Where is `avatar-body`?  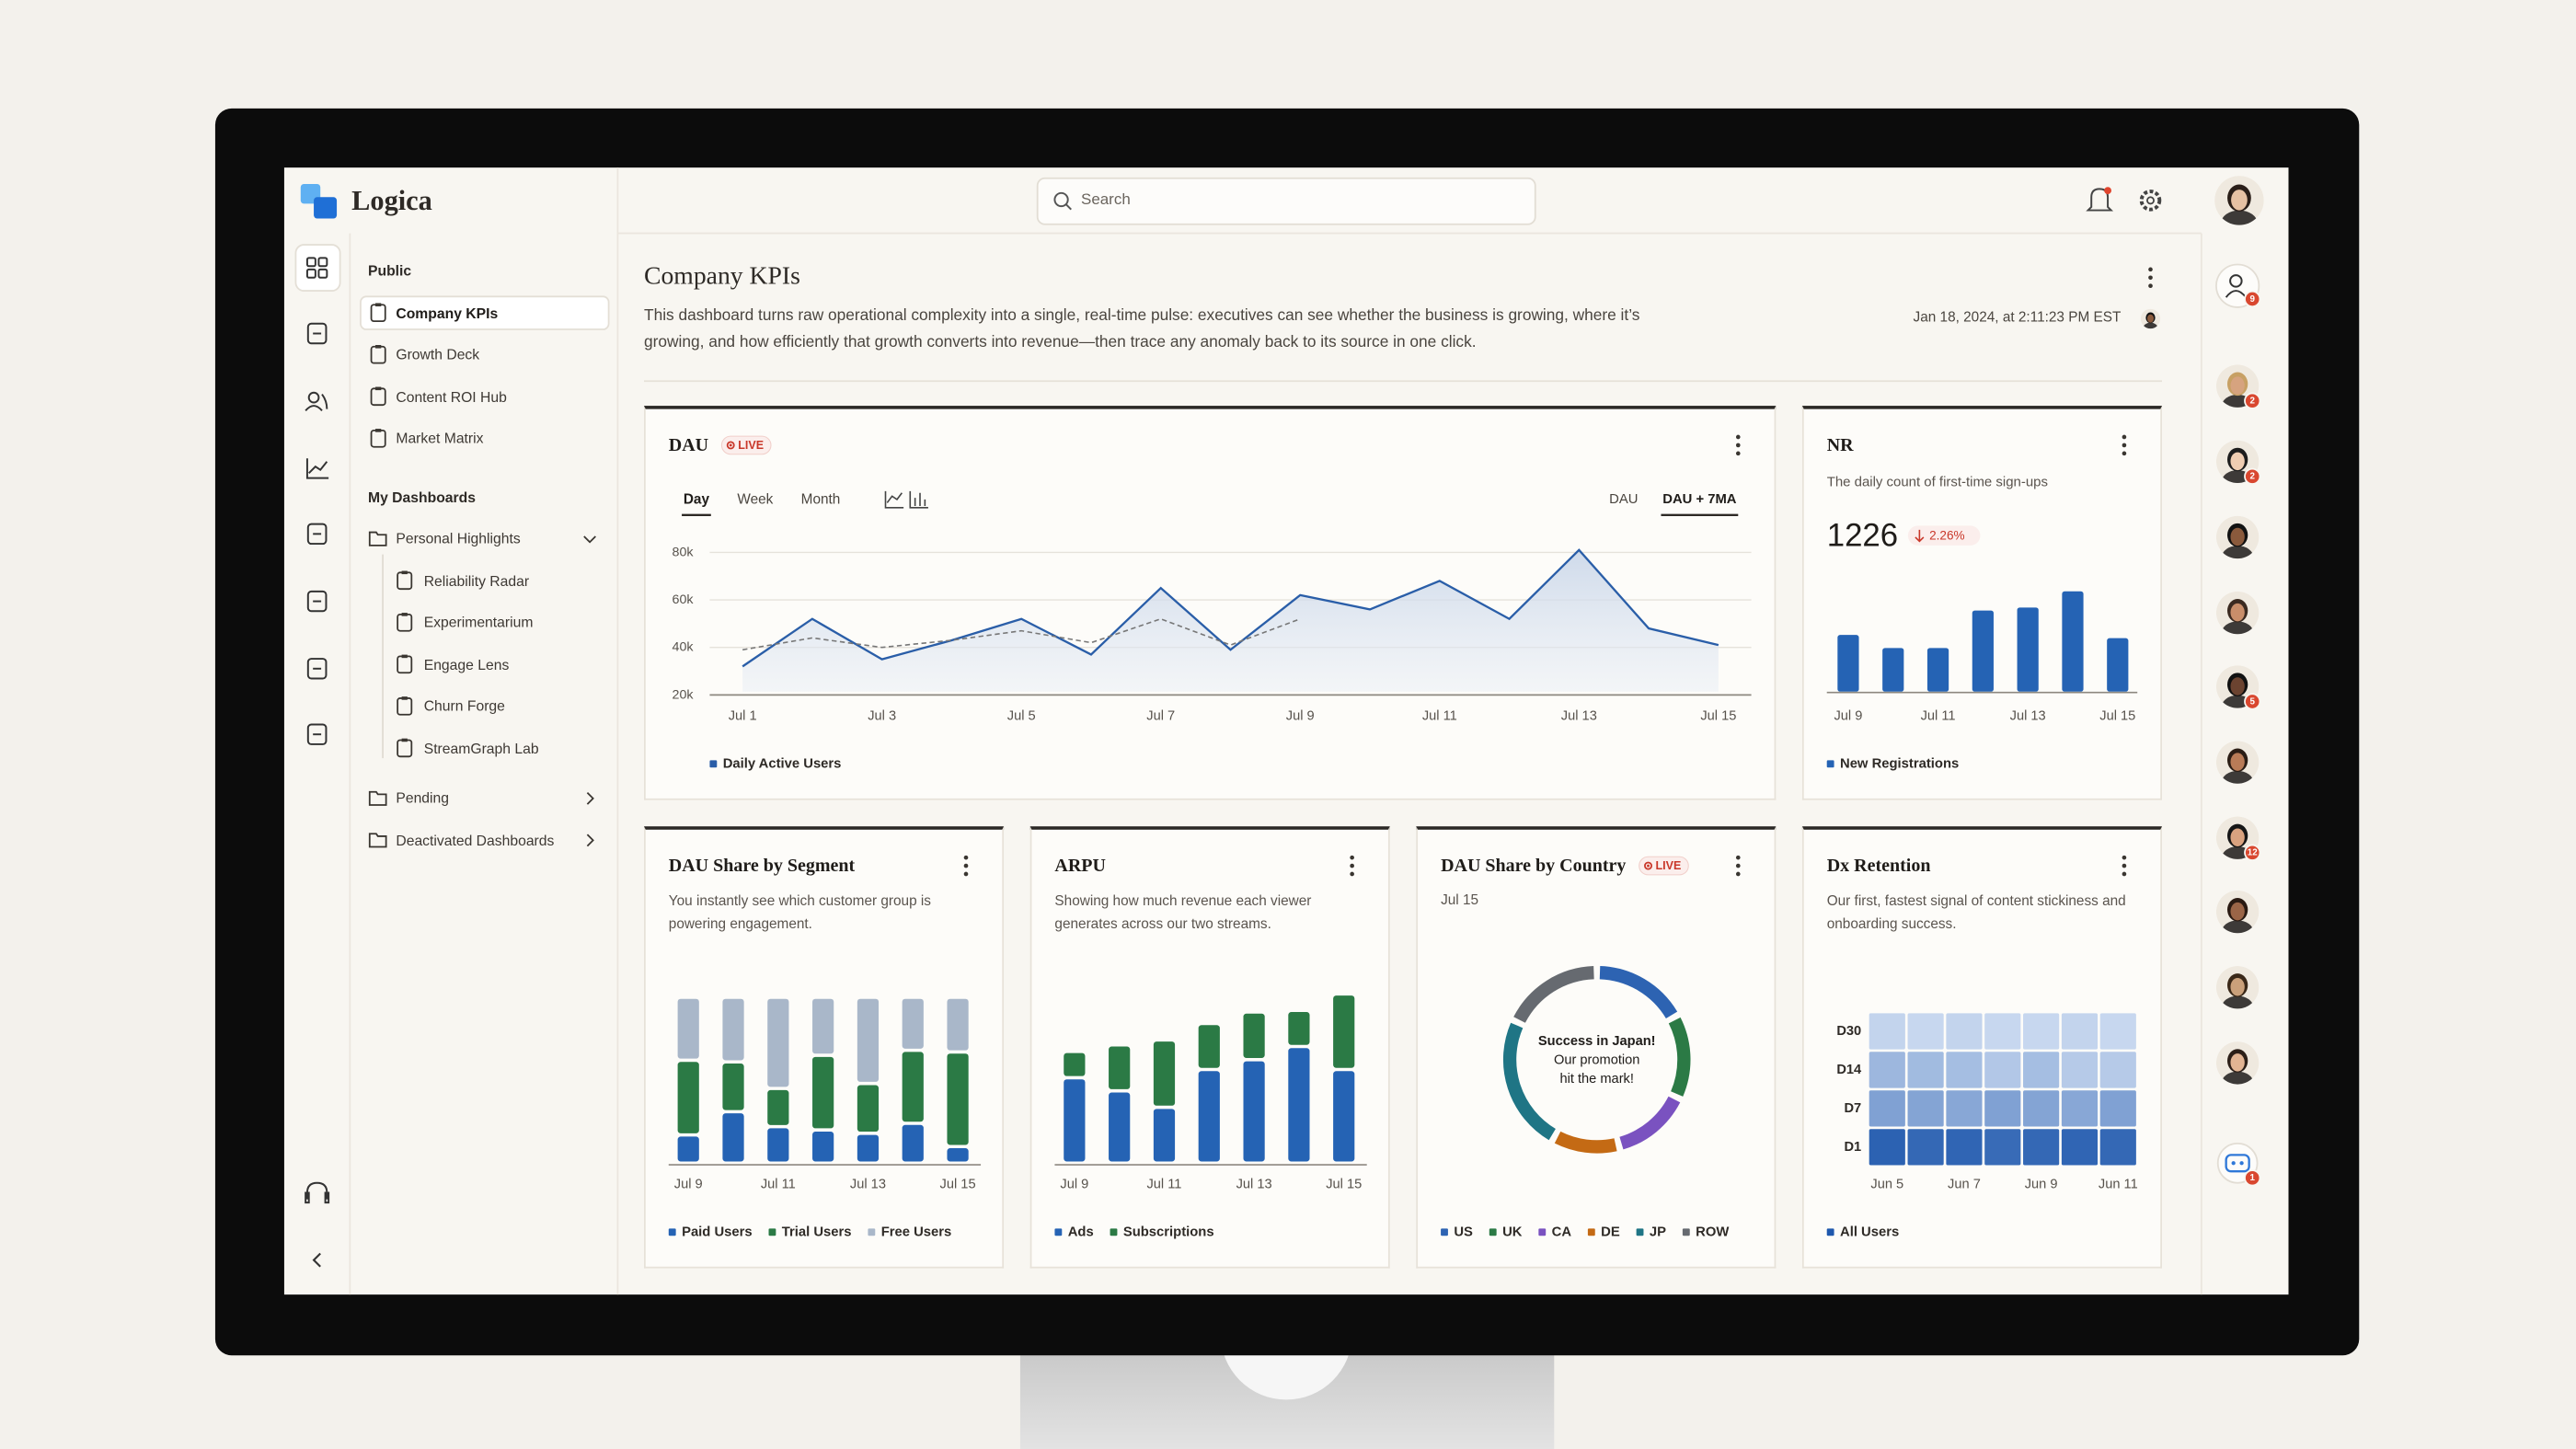
avatar-body is located at coordinates (2237, 628).